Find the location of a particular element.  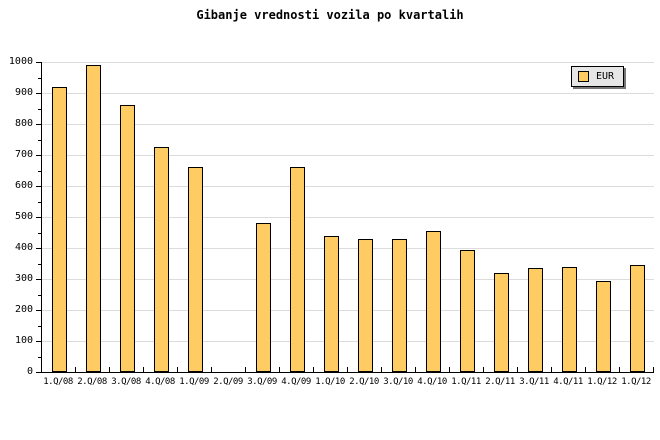

x-axis-tick-label: 1.Q/11 is located at coordinates (466, 382).